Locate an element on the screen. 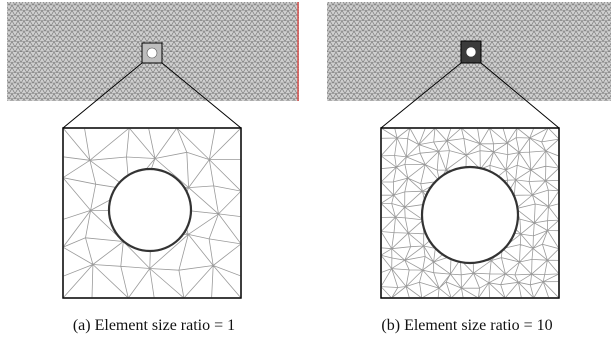  caption-b: (b) Element size ratio = 10 is located at coordinates (467, 325).